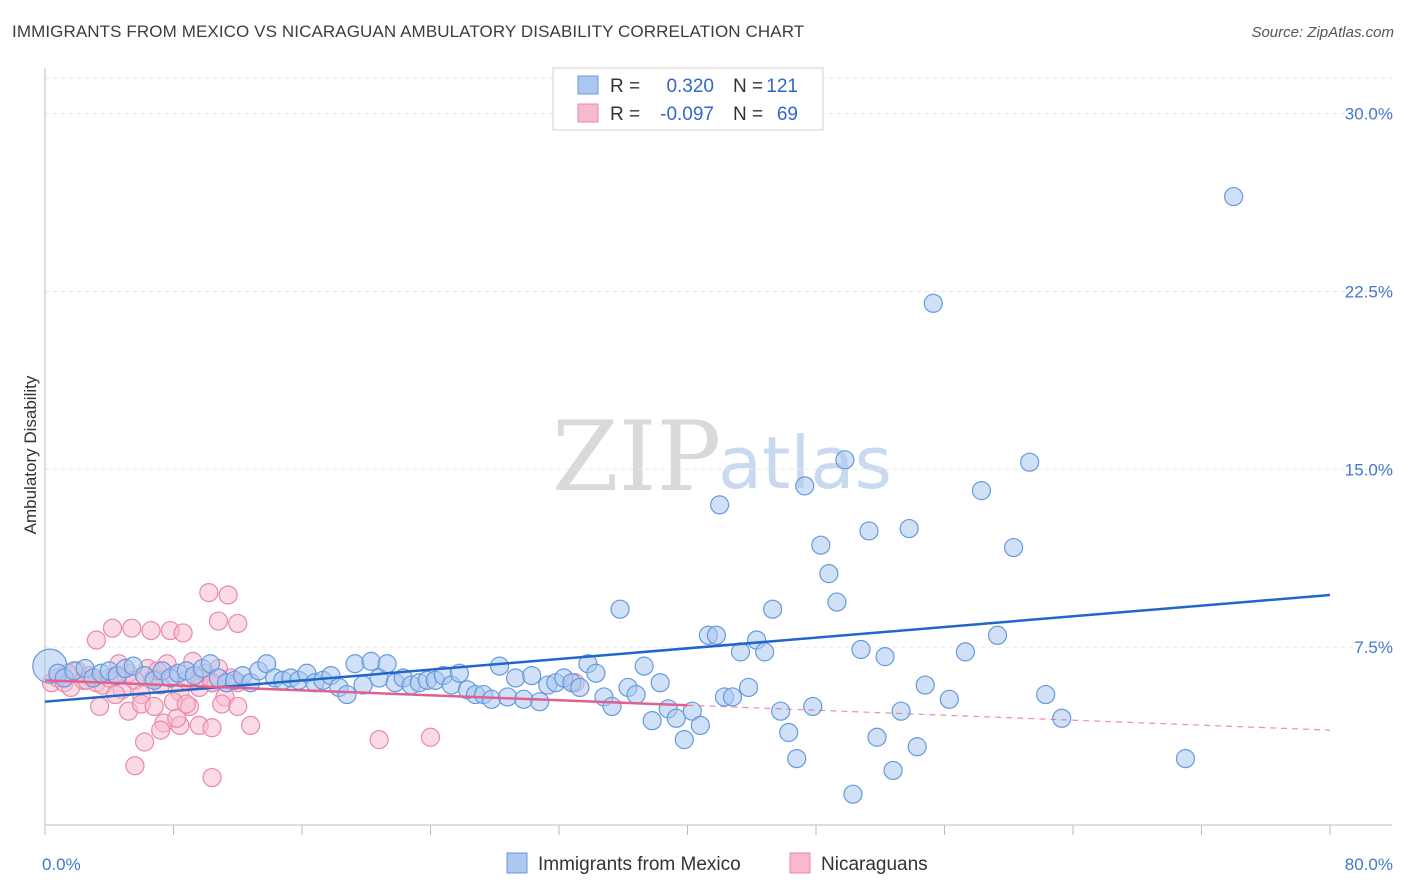 The height and width of the screenshot is (892, 1406). Describe the element at coordinates (625, 86) in the screenshot. I see `legend-r-label-1: R =` at that location.